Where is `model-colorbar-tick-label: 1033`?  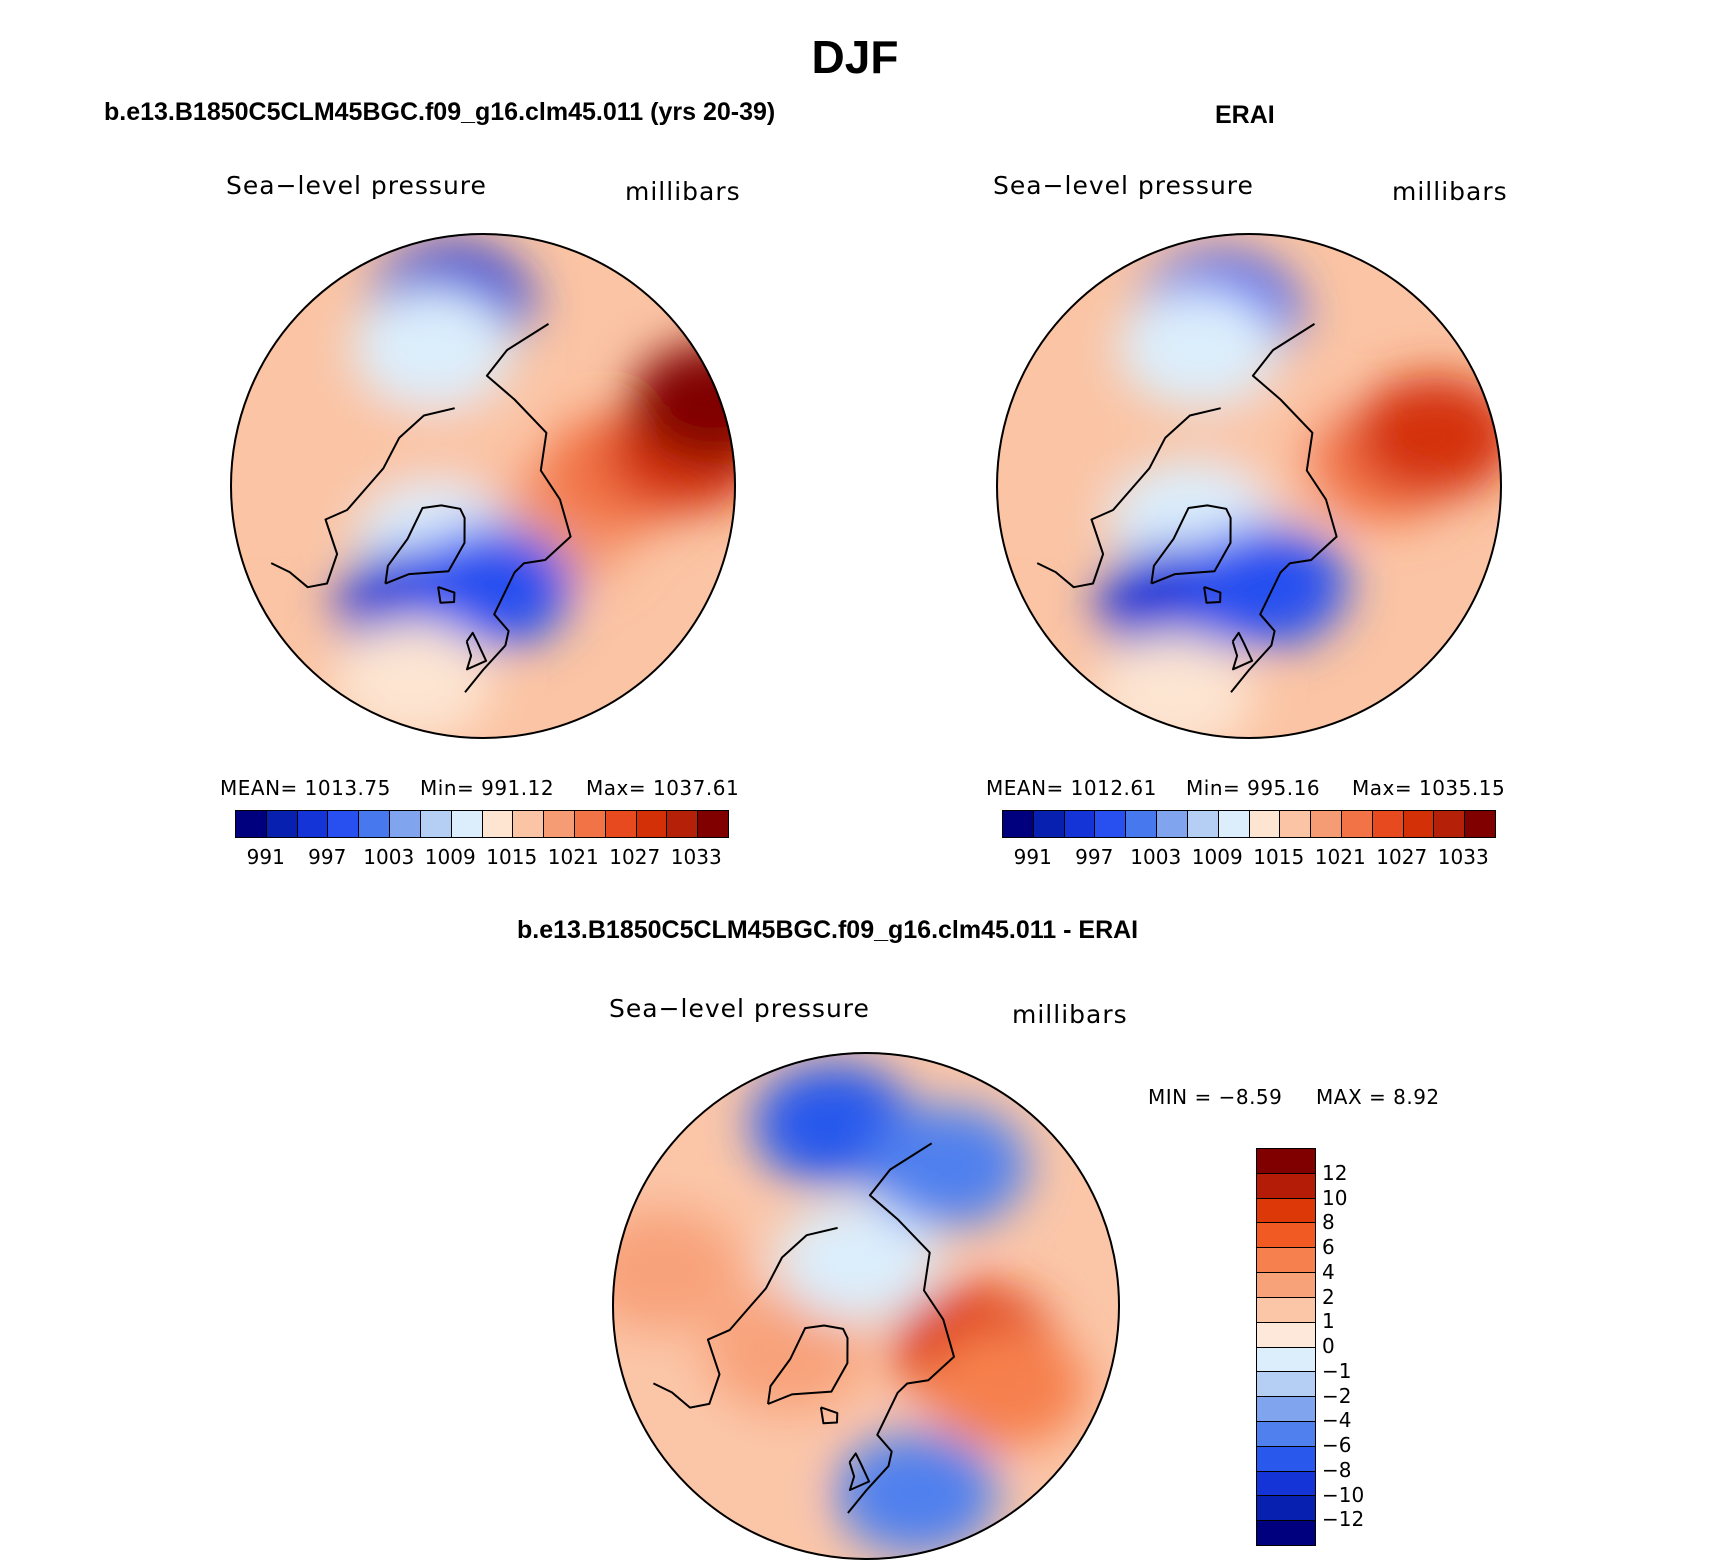
model-colorbar-tick-label: 1033 is located at coordinates (696, 857).